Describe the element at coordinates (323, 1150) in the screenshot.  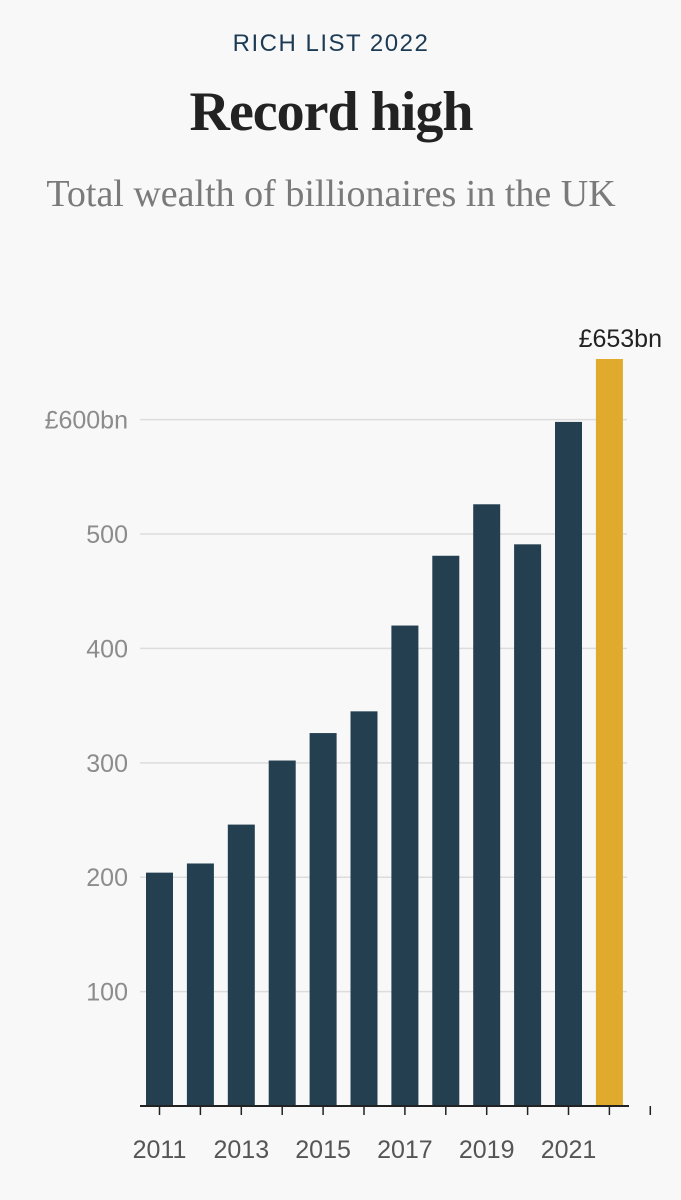
I see `x-tick-label: 2015` at that location.